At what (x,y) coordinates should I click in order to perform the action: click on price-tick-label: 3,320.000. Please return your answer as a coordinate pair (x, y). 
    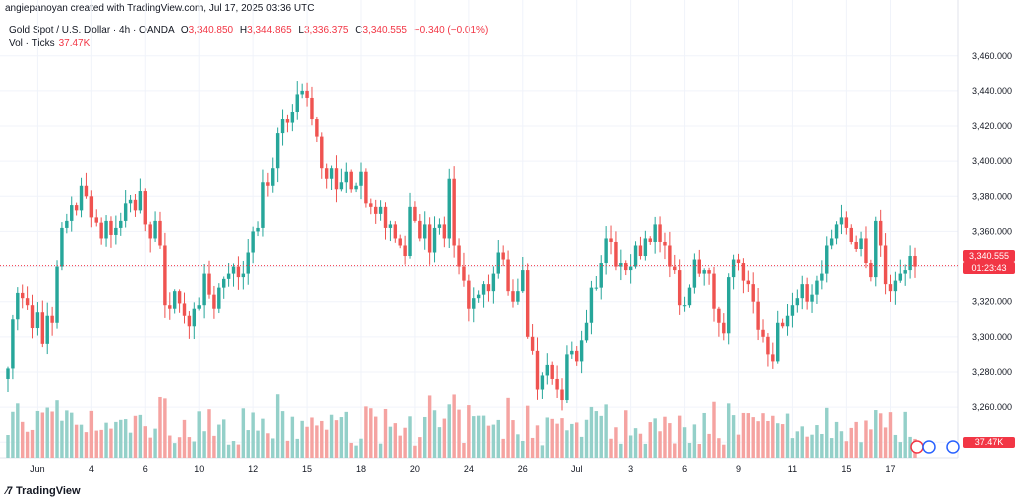
    Looking at the image, I should click on (992, 302).